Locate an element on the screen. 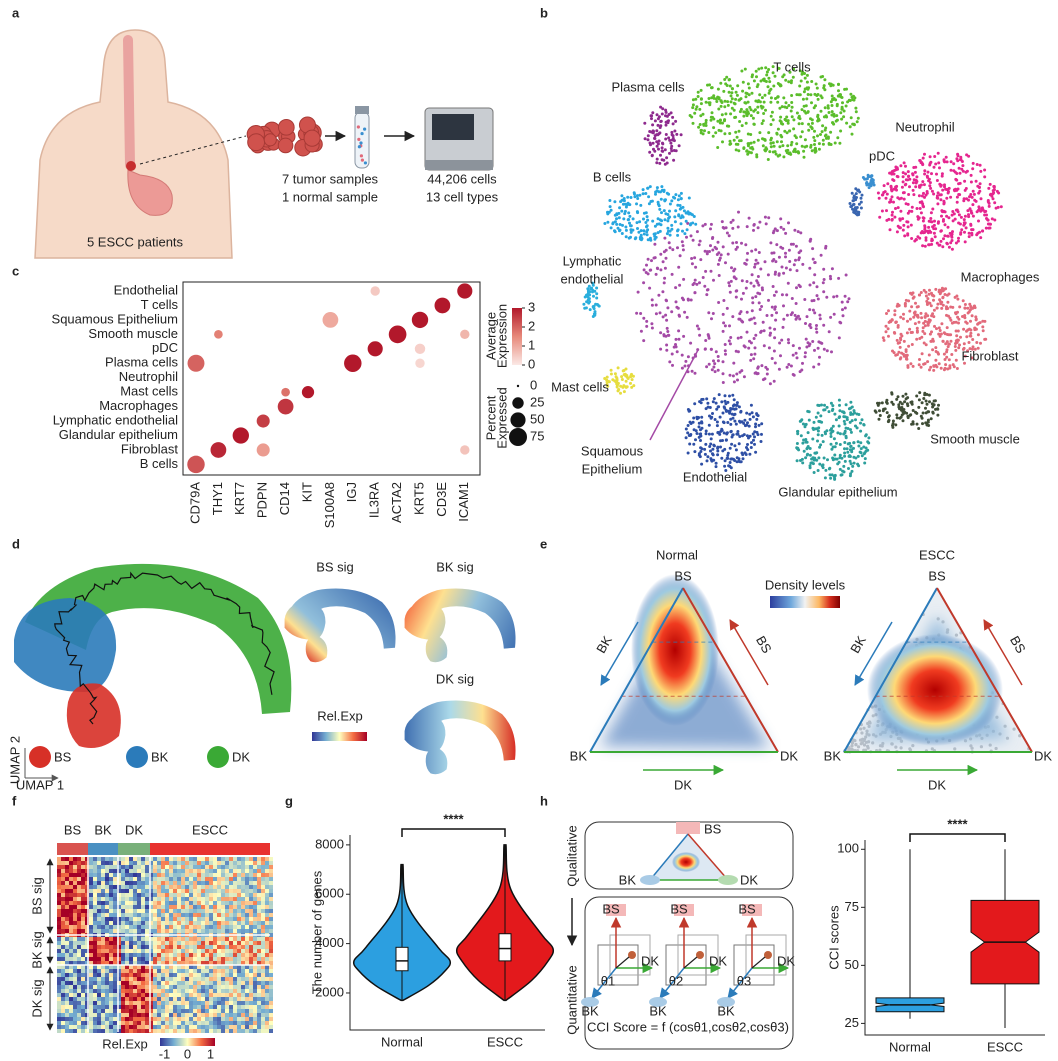 Image resolution: width=1058 pixels, height=1061 pixels. panel-letter: b is located at coordinates (544, 12).